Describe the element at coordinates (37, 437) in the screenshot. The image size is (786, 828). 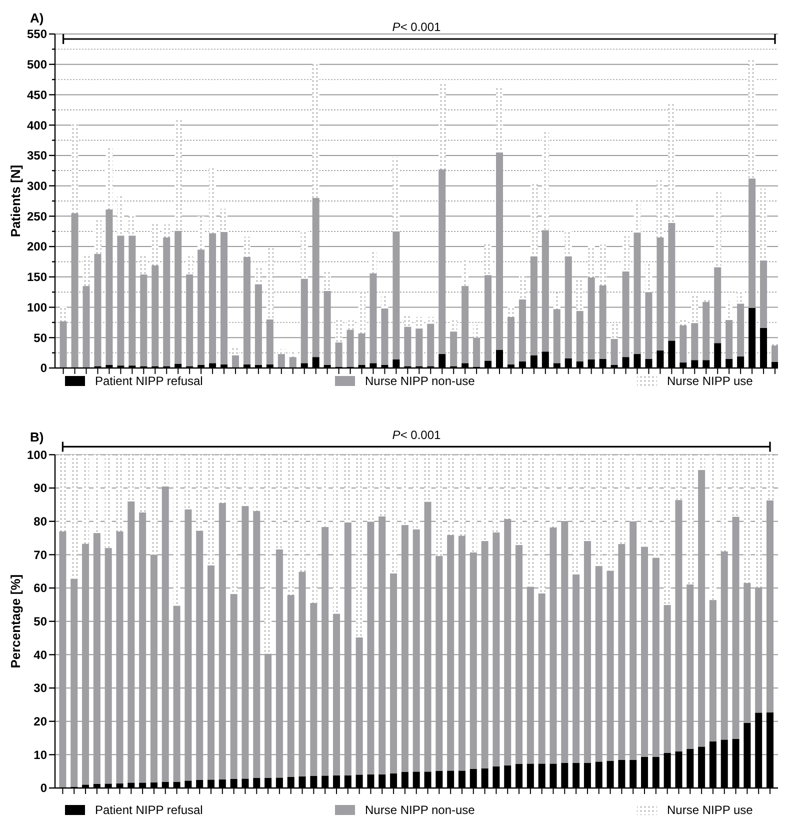
I see `chart-title: B)` at that location.